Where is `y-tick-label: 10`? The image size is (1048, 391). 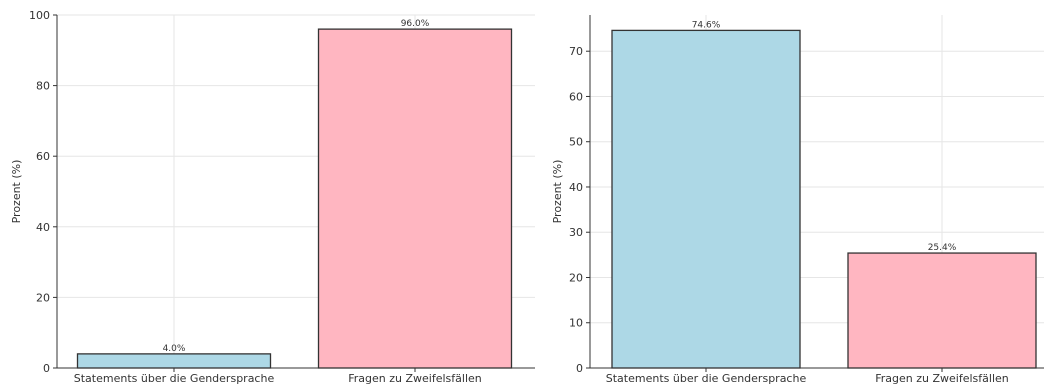
y-tick-label: 10 is located at coordinates (576, 323).